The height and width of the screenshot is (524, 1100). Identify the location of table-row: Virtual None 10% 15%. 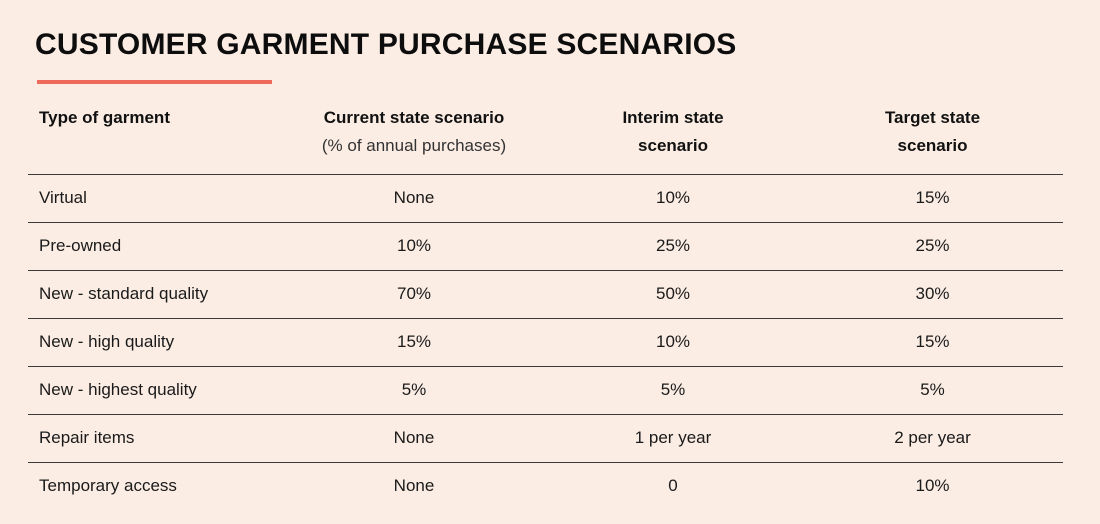
(545, 198).